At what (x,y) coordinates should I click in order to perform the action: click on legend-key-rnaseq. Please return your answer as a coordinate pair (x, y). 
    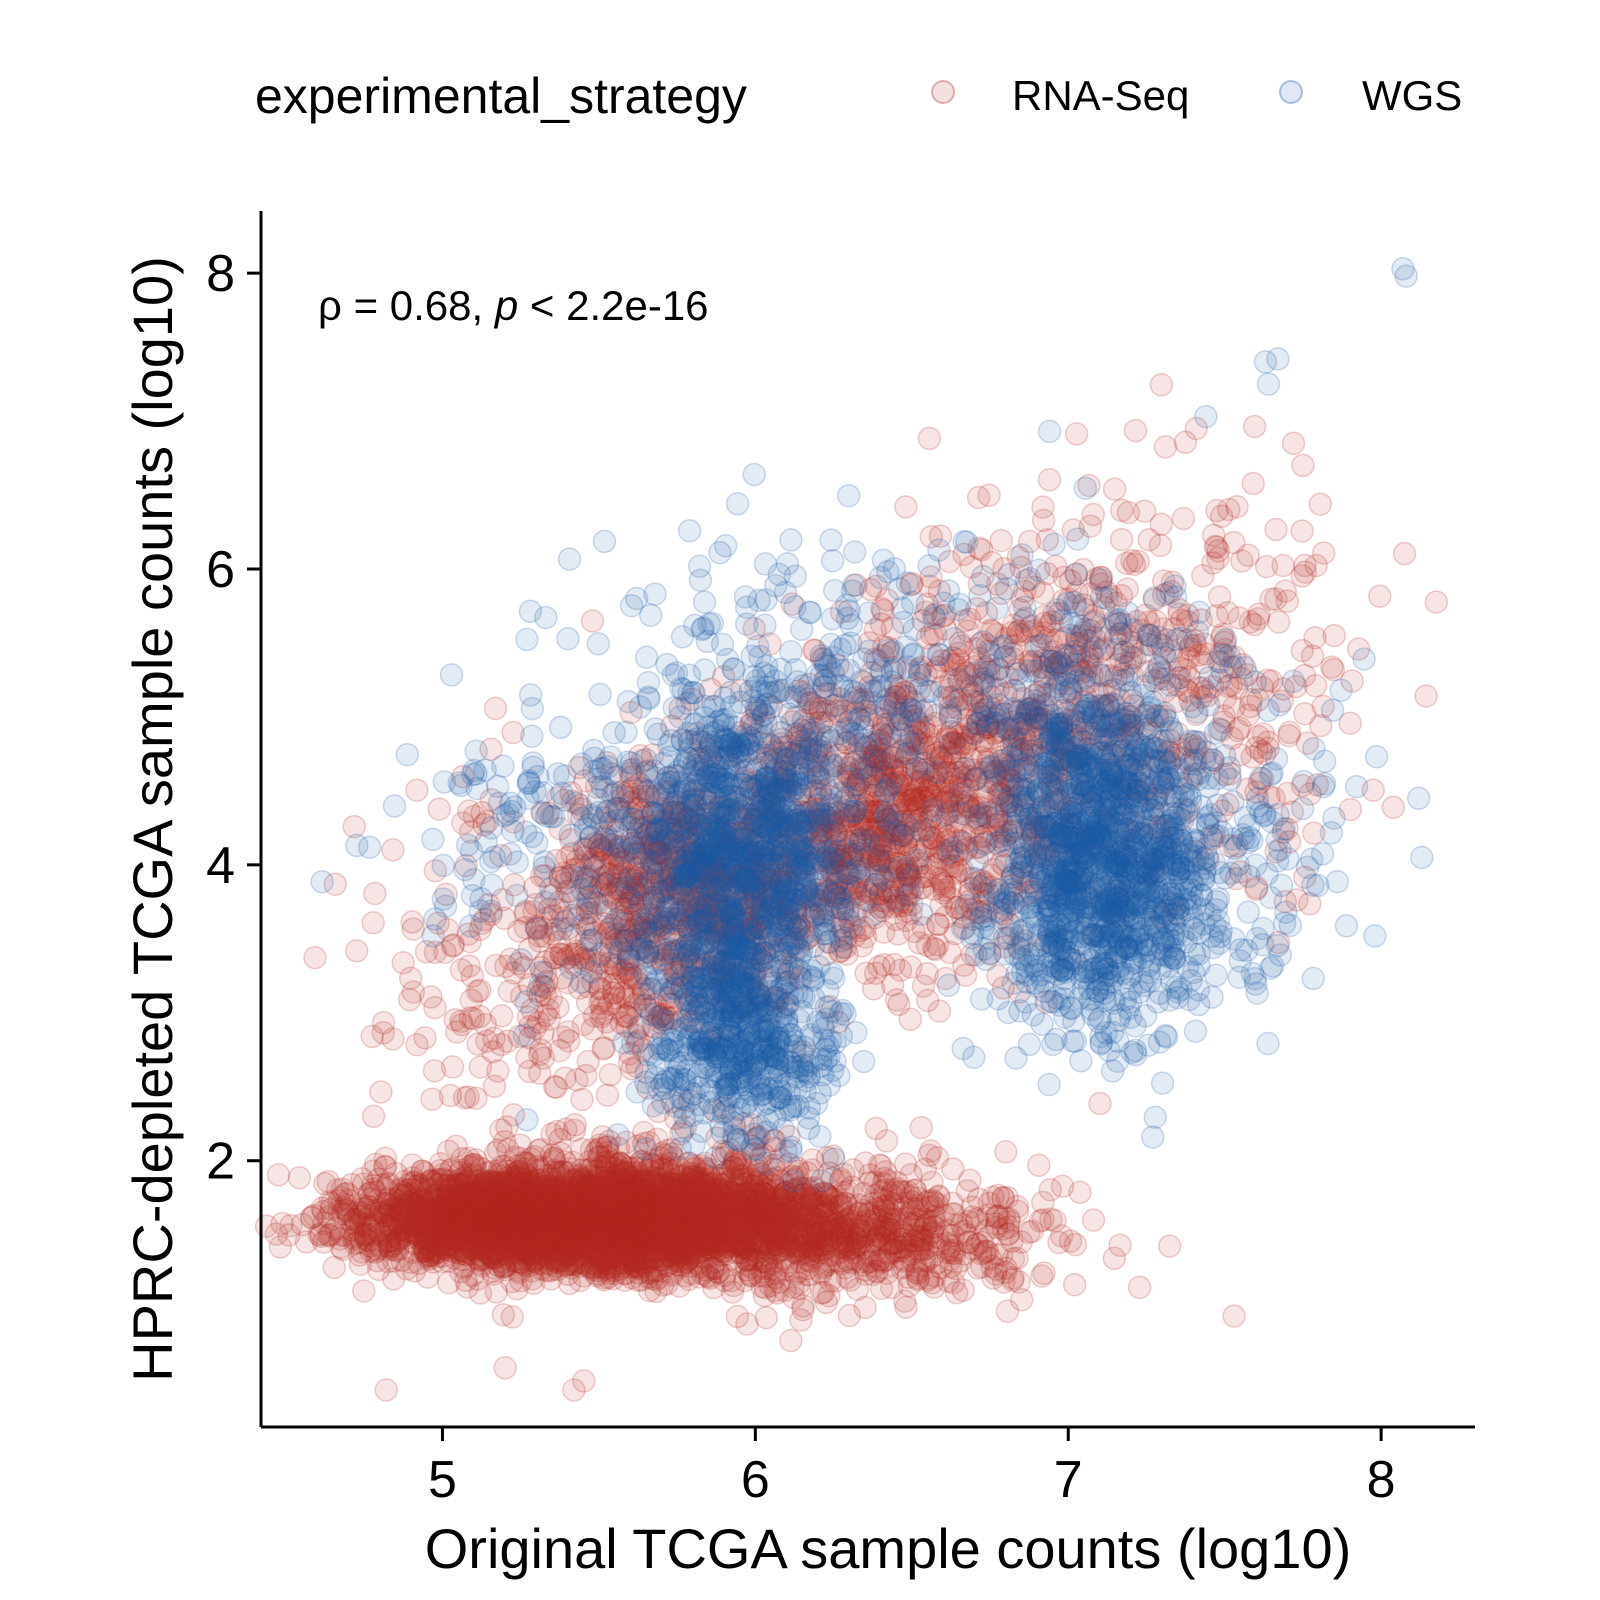
    Looking at the image, I should click on (943, 92).